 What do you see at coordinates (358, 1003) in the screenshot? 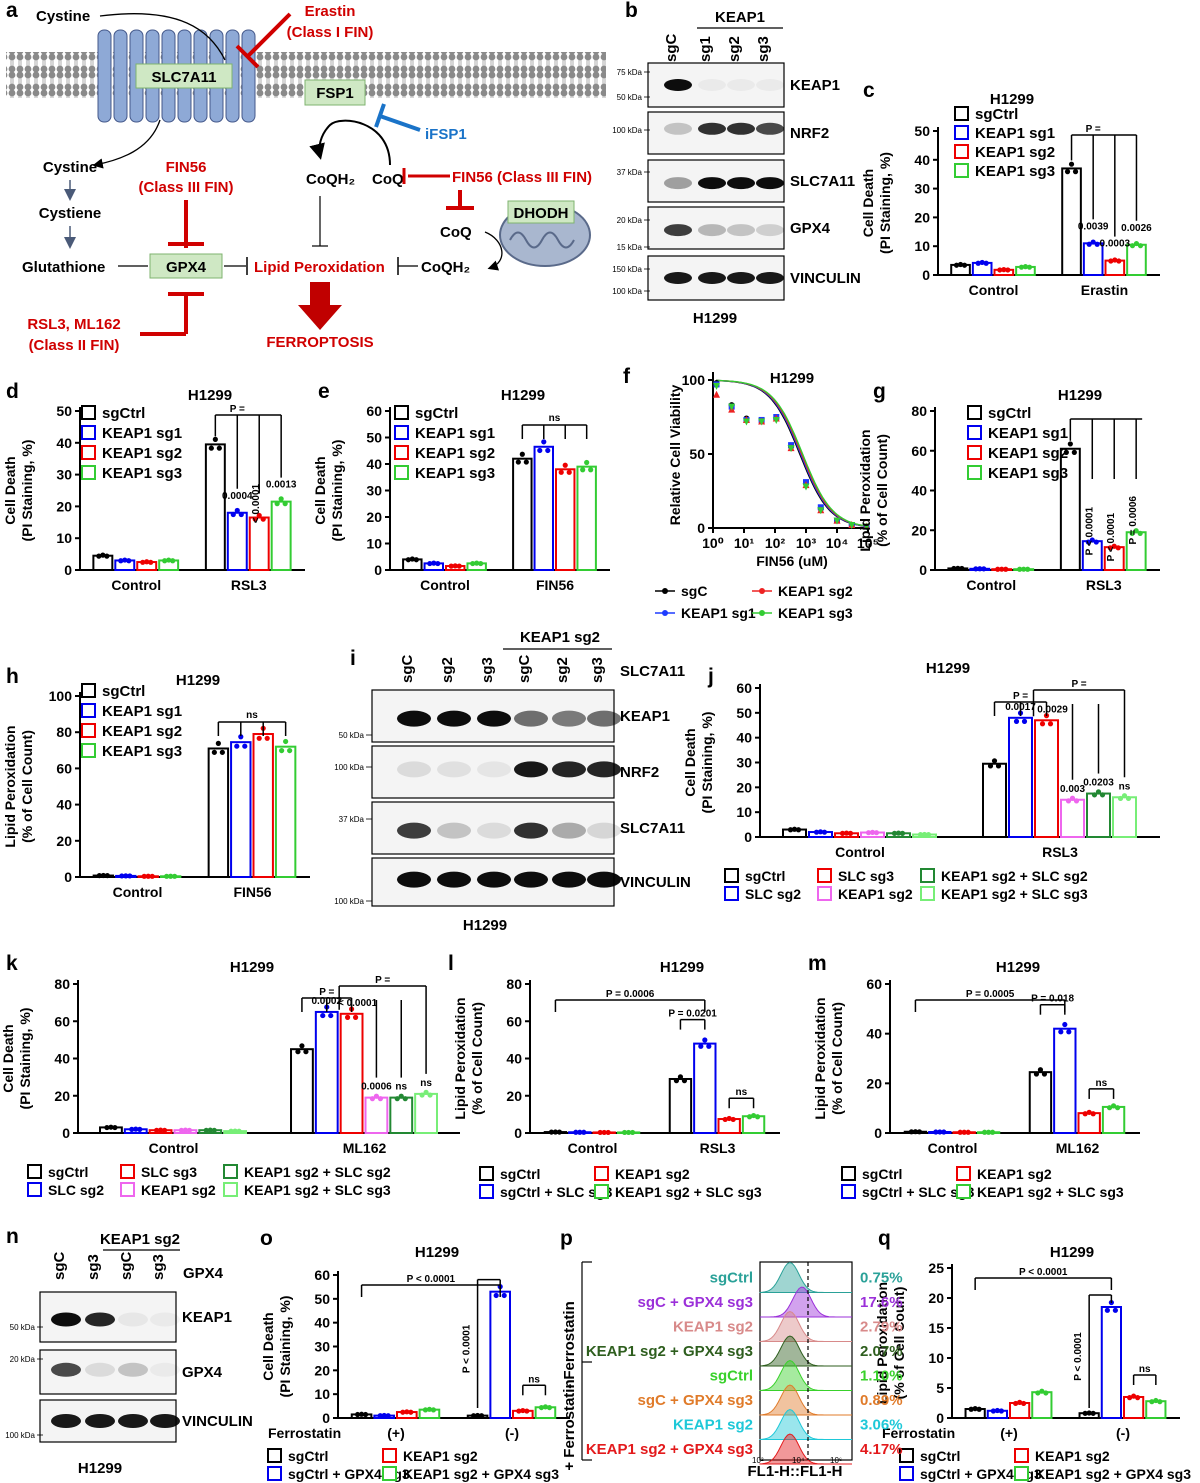
I see `annot-k: < 0.0001` at bounding box center [358, 1003].